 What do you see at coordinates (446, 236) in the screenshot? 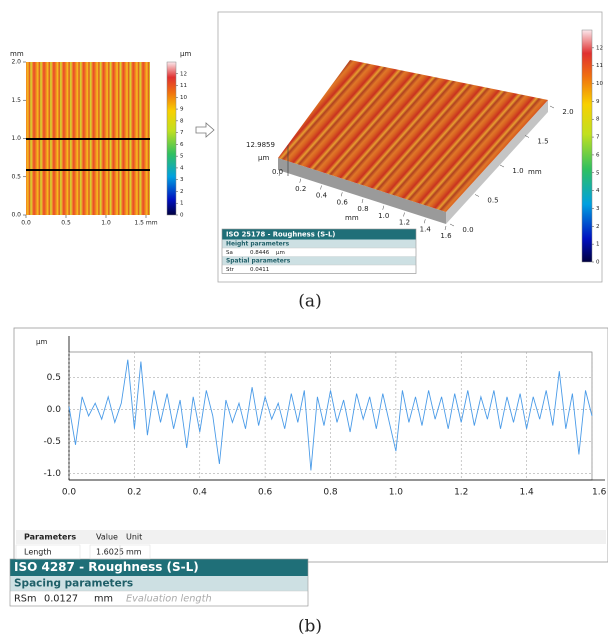
I see `x-tick-label: 1.6` at bounding box center [446, 236].